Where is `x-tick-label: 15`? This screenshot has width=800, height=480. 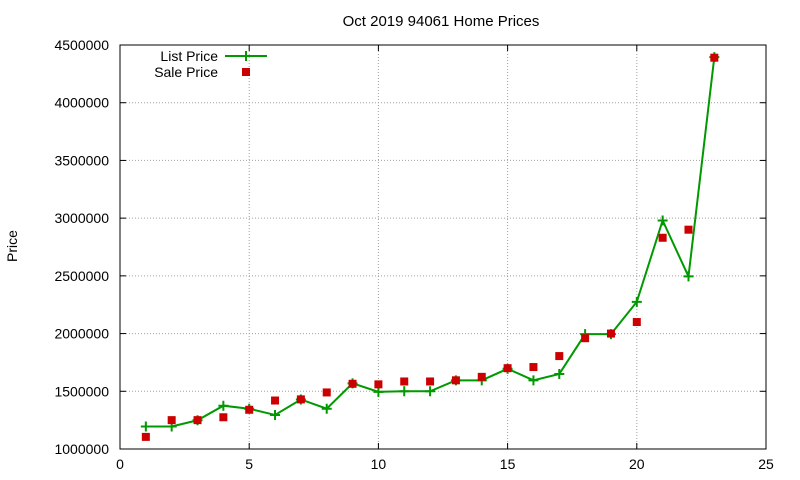 x-tick-label: 15 is located at coordinates (508, 464).